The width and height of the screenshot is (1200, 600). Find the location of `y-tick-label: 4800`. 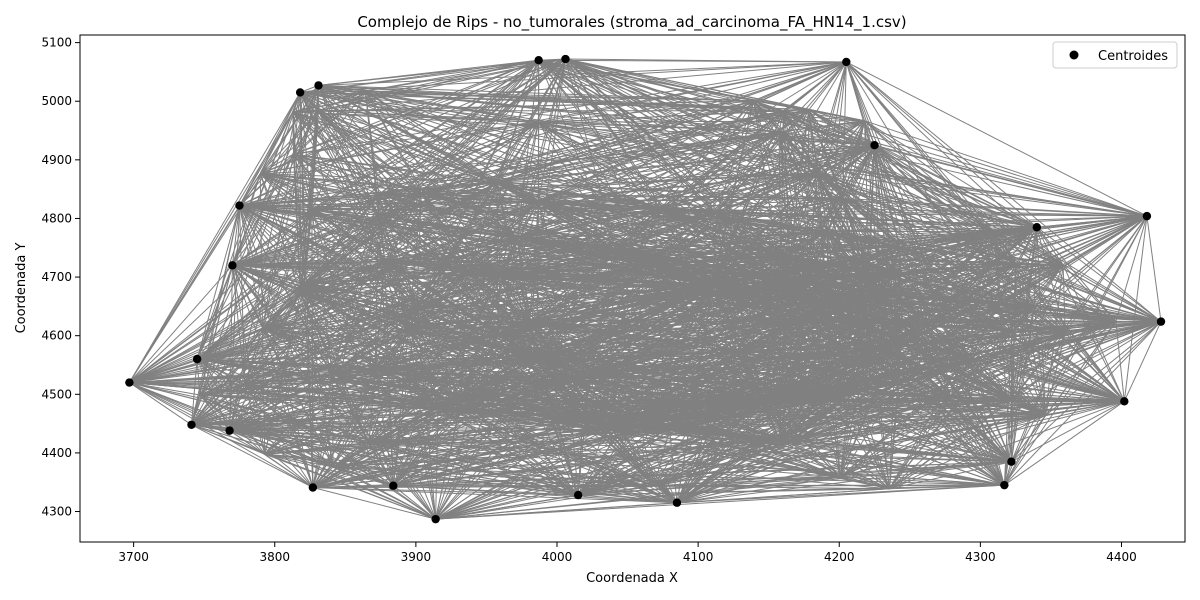

y-tick-label: 4800 is located at coordinates (56, 218).